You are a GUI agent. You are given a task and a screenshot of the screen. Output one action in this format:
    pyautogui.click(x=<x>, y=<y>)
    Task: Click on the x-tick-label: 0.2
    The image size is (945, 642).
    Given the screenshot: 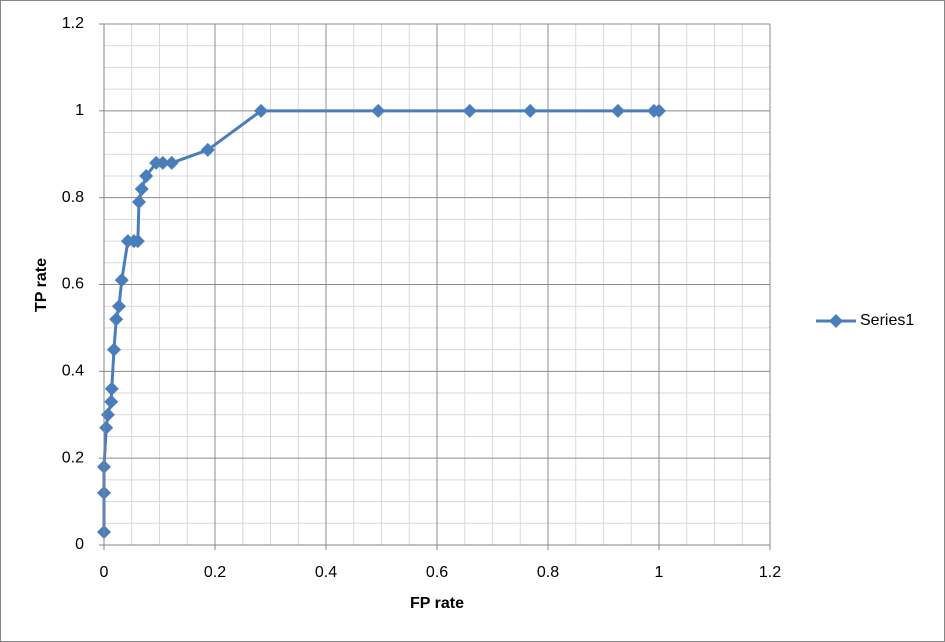 What is the action you would take?
    pyautogui.click(x=215, y=572)
    